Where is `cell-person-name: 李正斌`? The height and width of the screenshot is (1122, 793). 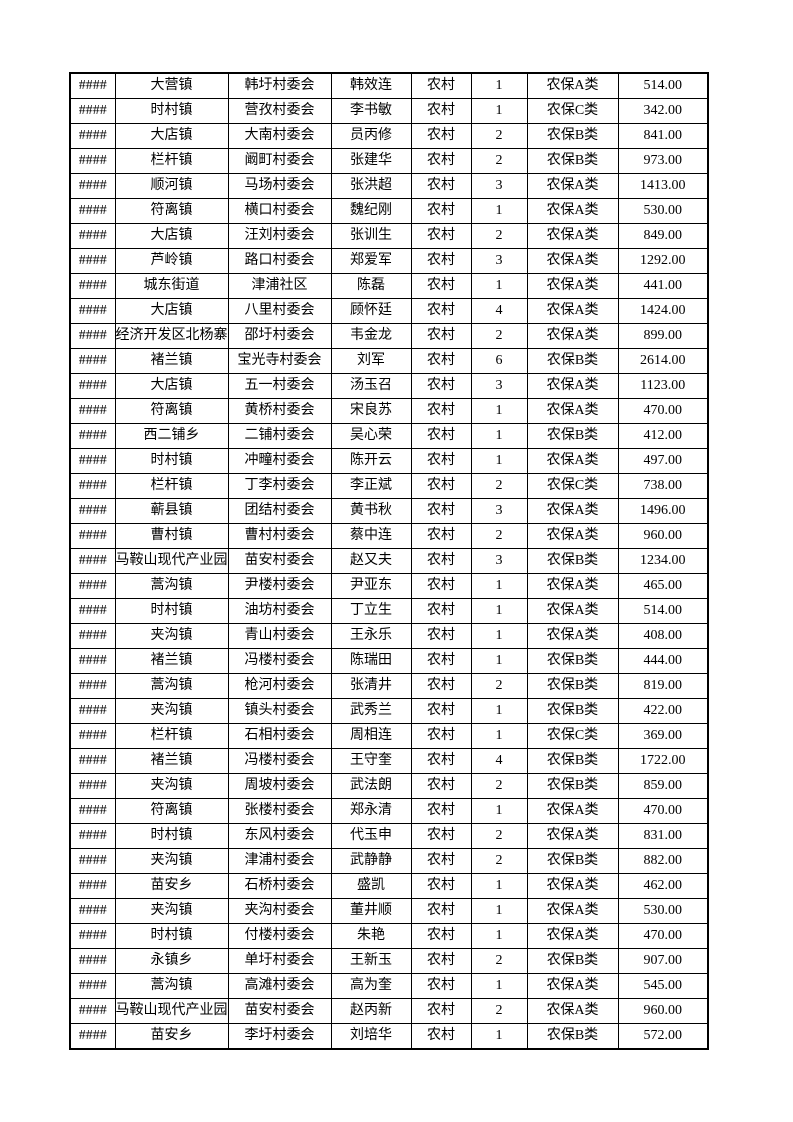 cell-person-name: 李正斌 is located at coordinates (371, 486).